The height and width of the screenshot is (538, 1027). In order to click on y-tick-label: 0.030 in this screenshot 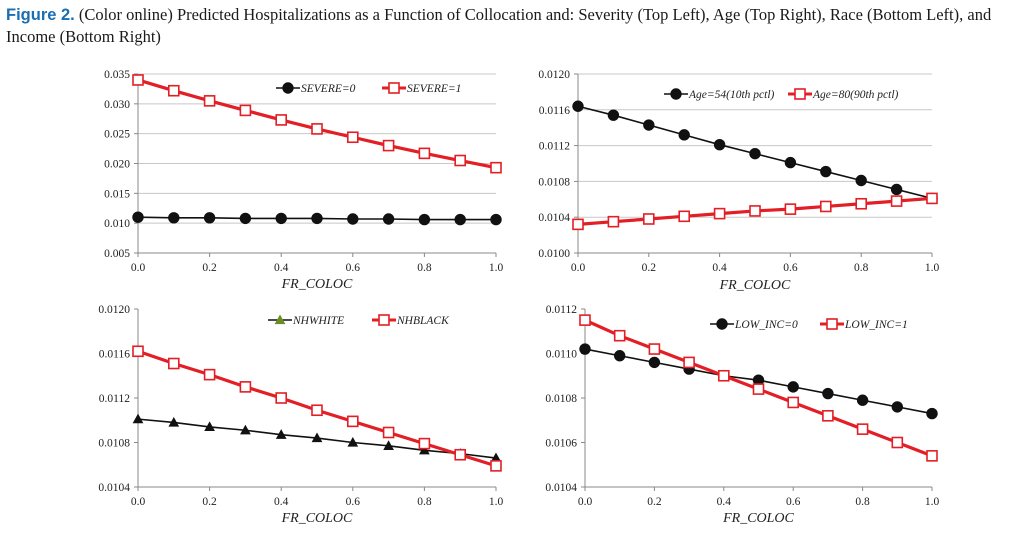, I will do `click(117, 105)`.